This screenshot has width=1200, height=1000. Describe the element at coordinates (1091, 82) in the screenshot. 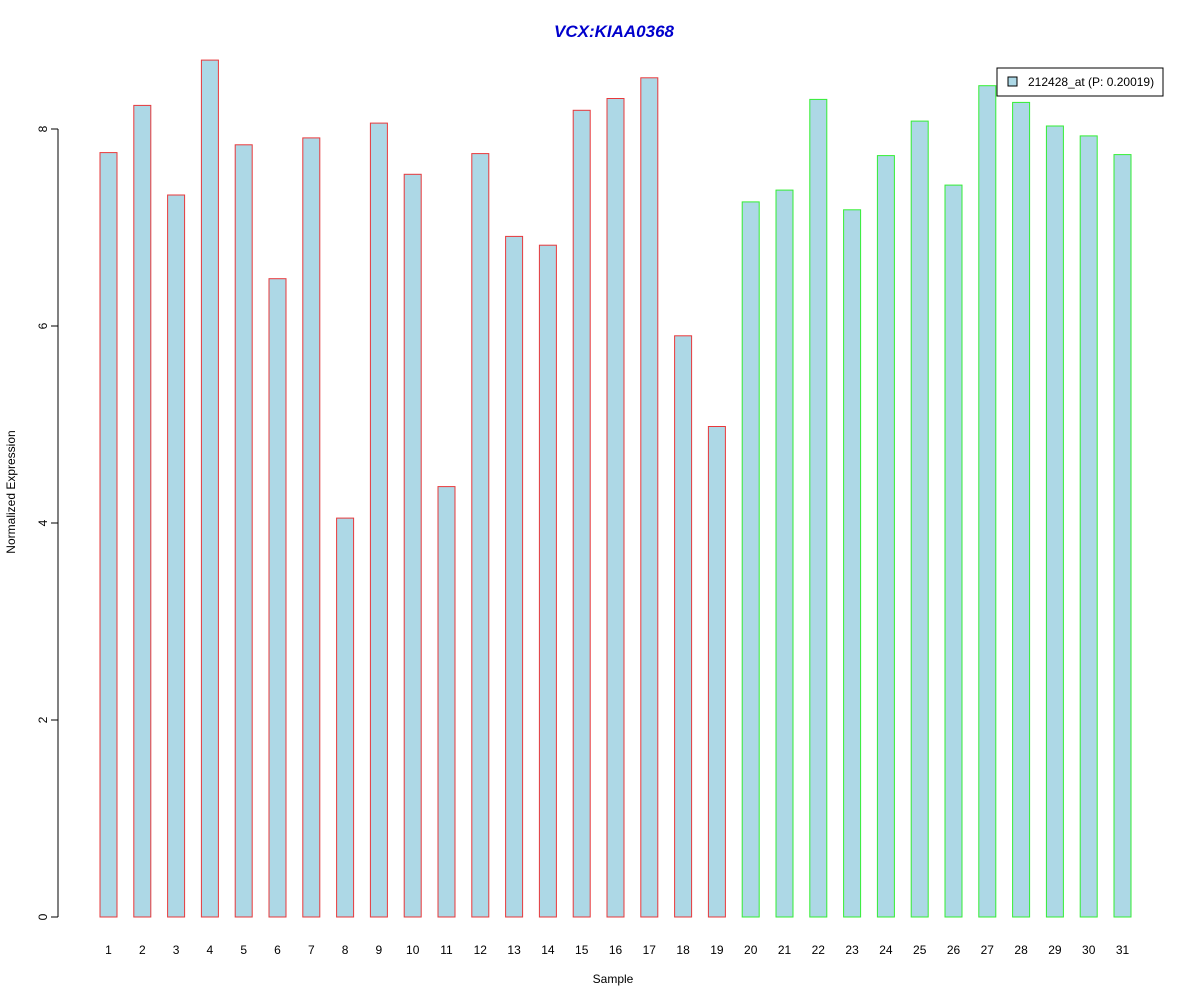

I see `legend-label: 212428_at (P: 0.20019)` at that location.